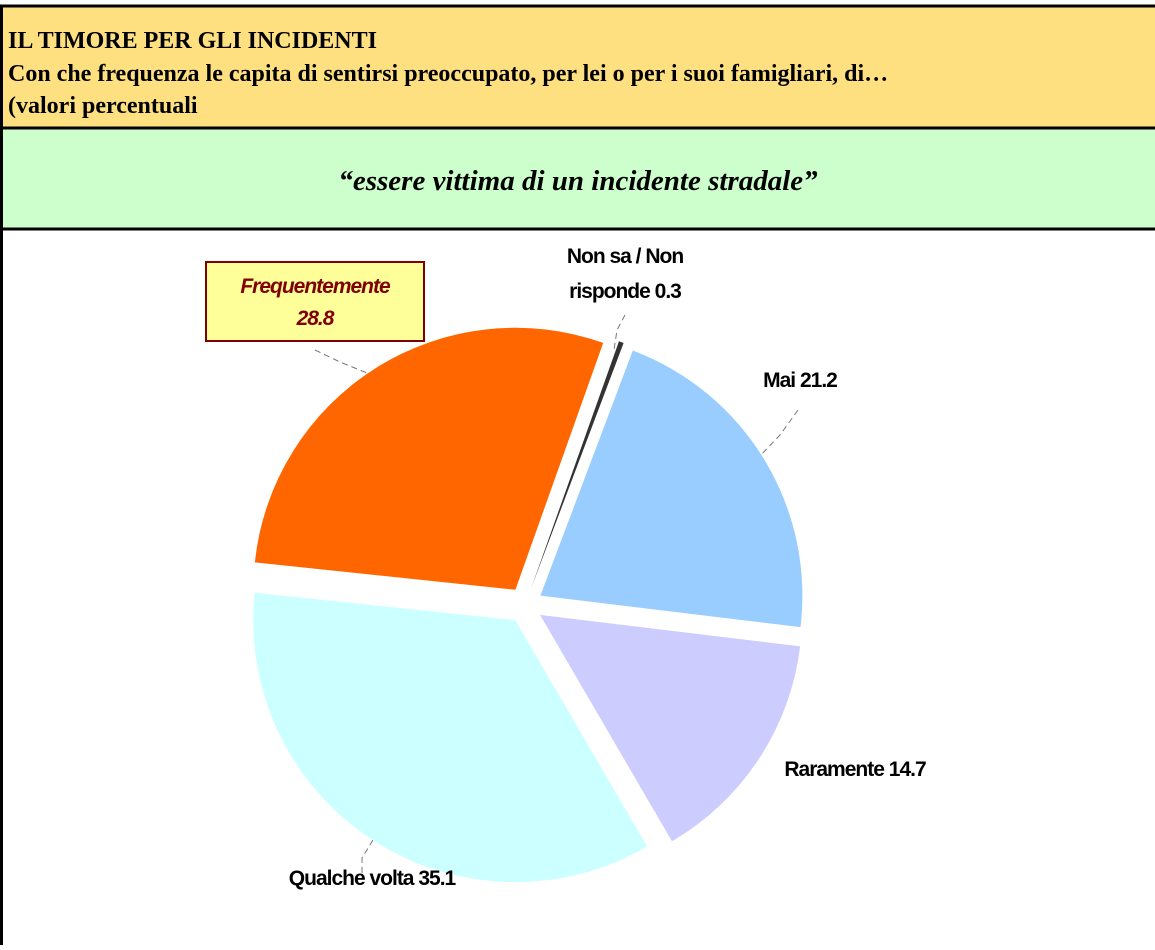  I want to click on slice-label: Non sa / Non, so click(625, 256).